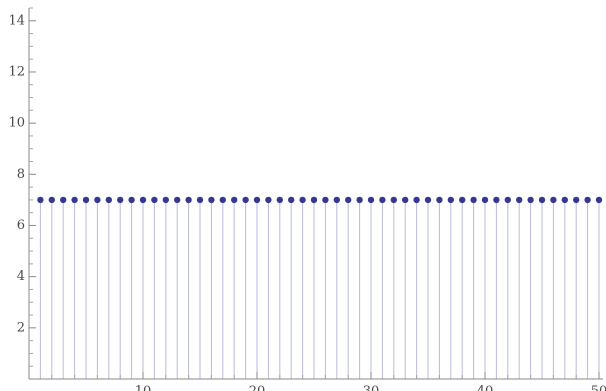 This screenshot has width=606, height=391. I want to click on y-tick-label: 2, so click(21, 327).